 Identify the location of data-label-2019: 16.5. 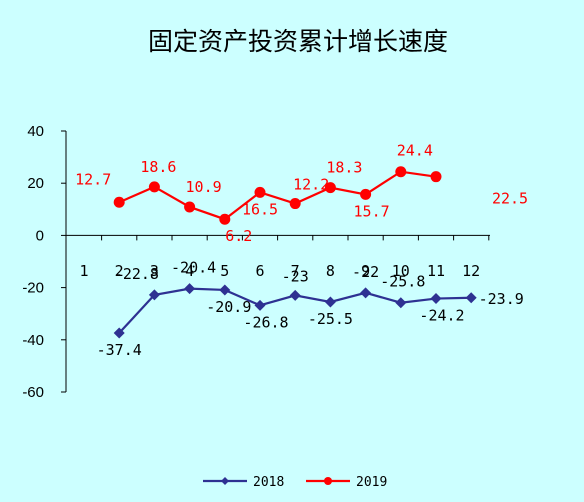
(260, 209).